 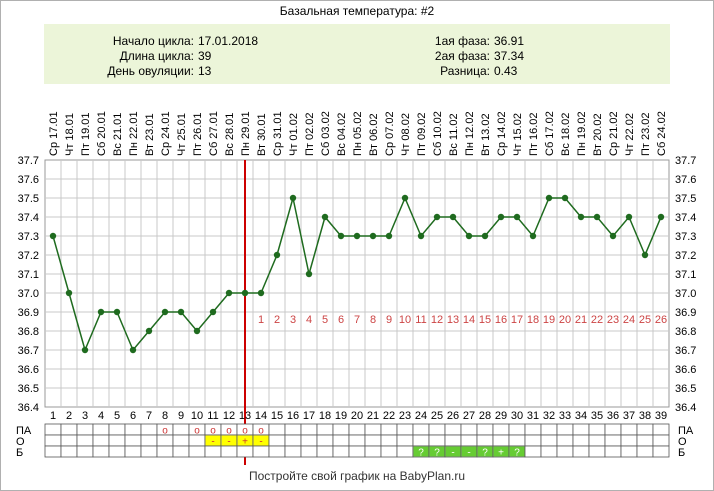 What do you see at coordinates (212, 416) in the screenshot?
I see `cycle-day-label: 11` at bounding box center [212, 416].